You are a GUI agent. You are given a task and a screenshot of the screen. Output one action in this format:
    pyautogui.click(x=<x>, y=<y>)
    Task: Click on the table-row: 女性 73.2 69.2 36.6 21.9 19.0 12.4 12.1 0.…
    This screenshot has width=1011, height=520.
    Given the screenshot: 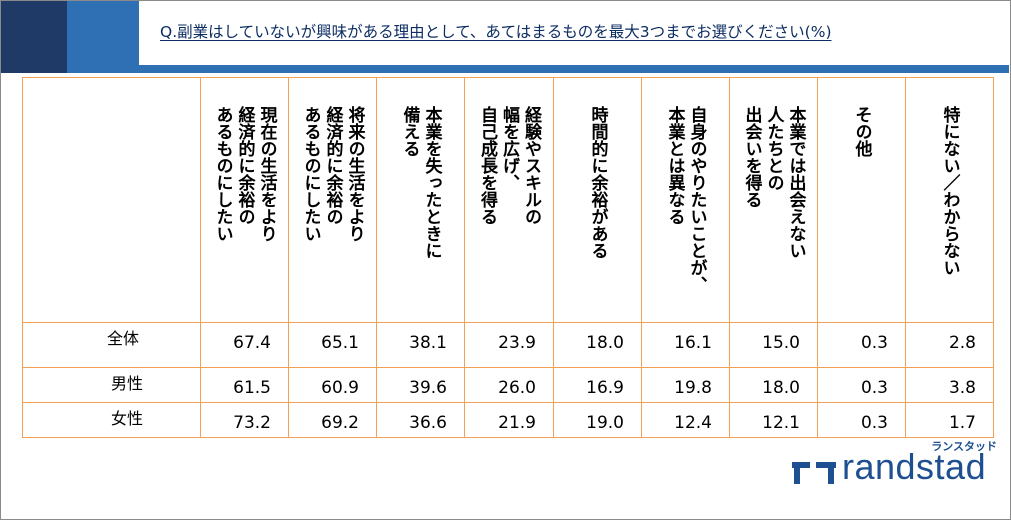 What is the action you would take?
    pyautogui.click(x=508, y=420)
    